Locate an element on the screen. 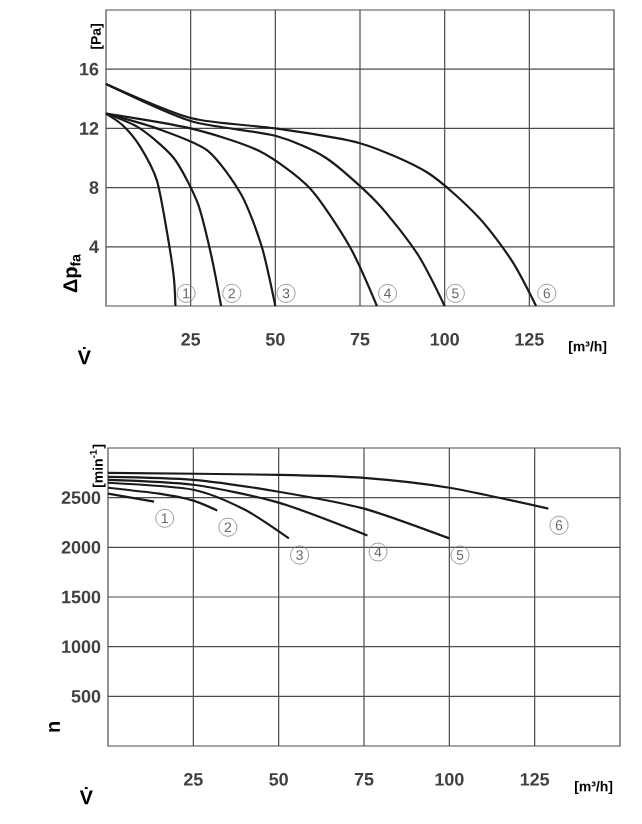  y-tick-label: 4 is located at coordinates (94, 246).